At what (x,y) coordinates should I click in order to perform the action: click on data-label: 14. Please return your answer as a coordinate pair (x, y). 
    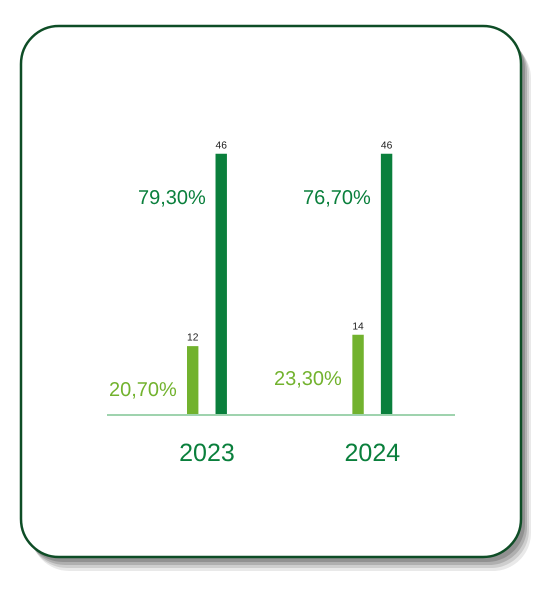
    Looking at the image, I should click on (358, 326).